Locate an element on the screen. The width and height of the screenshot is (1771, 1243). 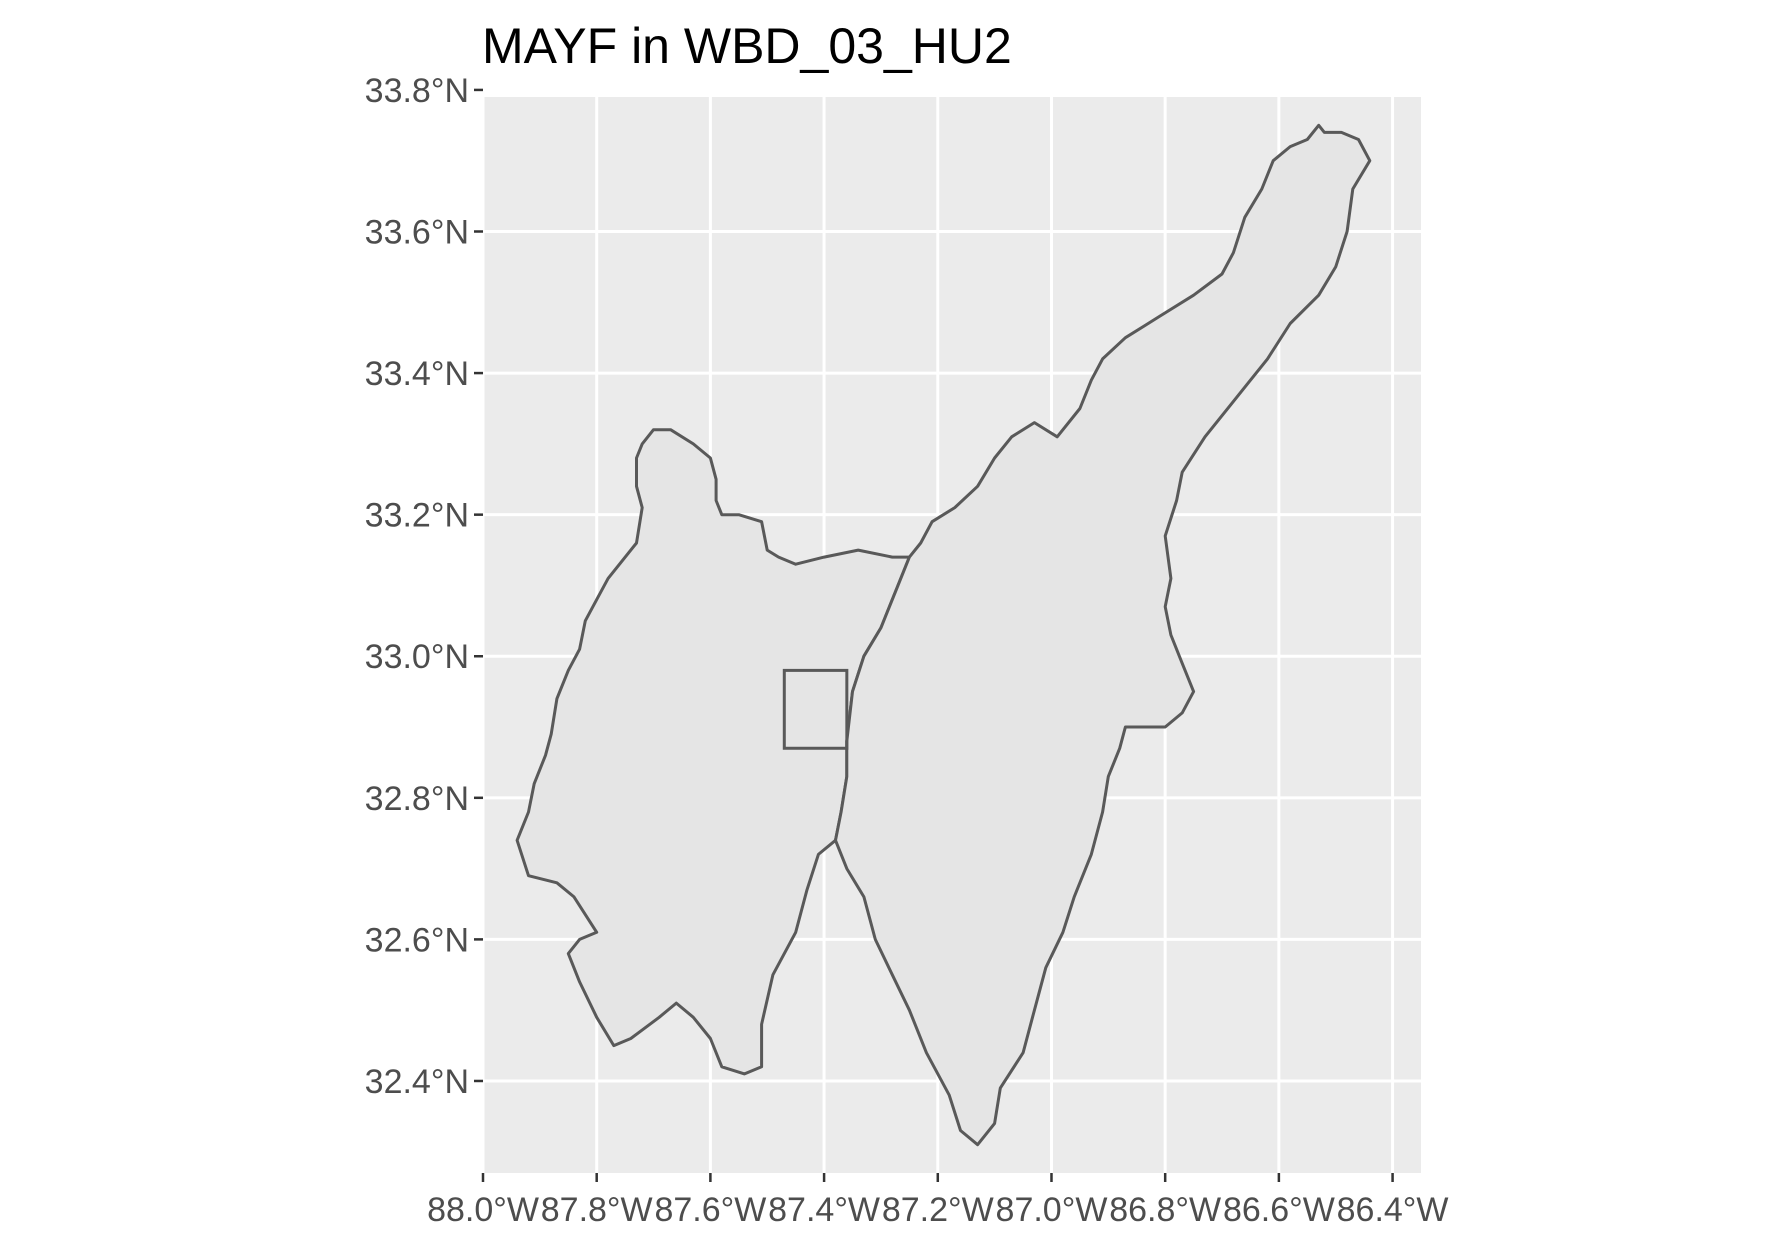
x-tick-label: 86.4°W is located at coordinates (1393, 1210).